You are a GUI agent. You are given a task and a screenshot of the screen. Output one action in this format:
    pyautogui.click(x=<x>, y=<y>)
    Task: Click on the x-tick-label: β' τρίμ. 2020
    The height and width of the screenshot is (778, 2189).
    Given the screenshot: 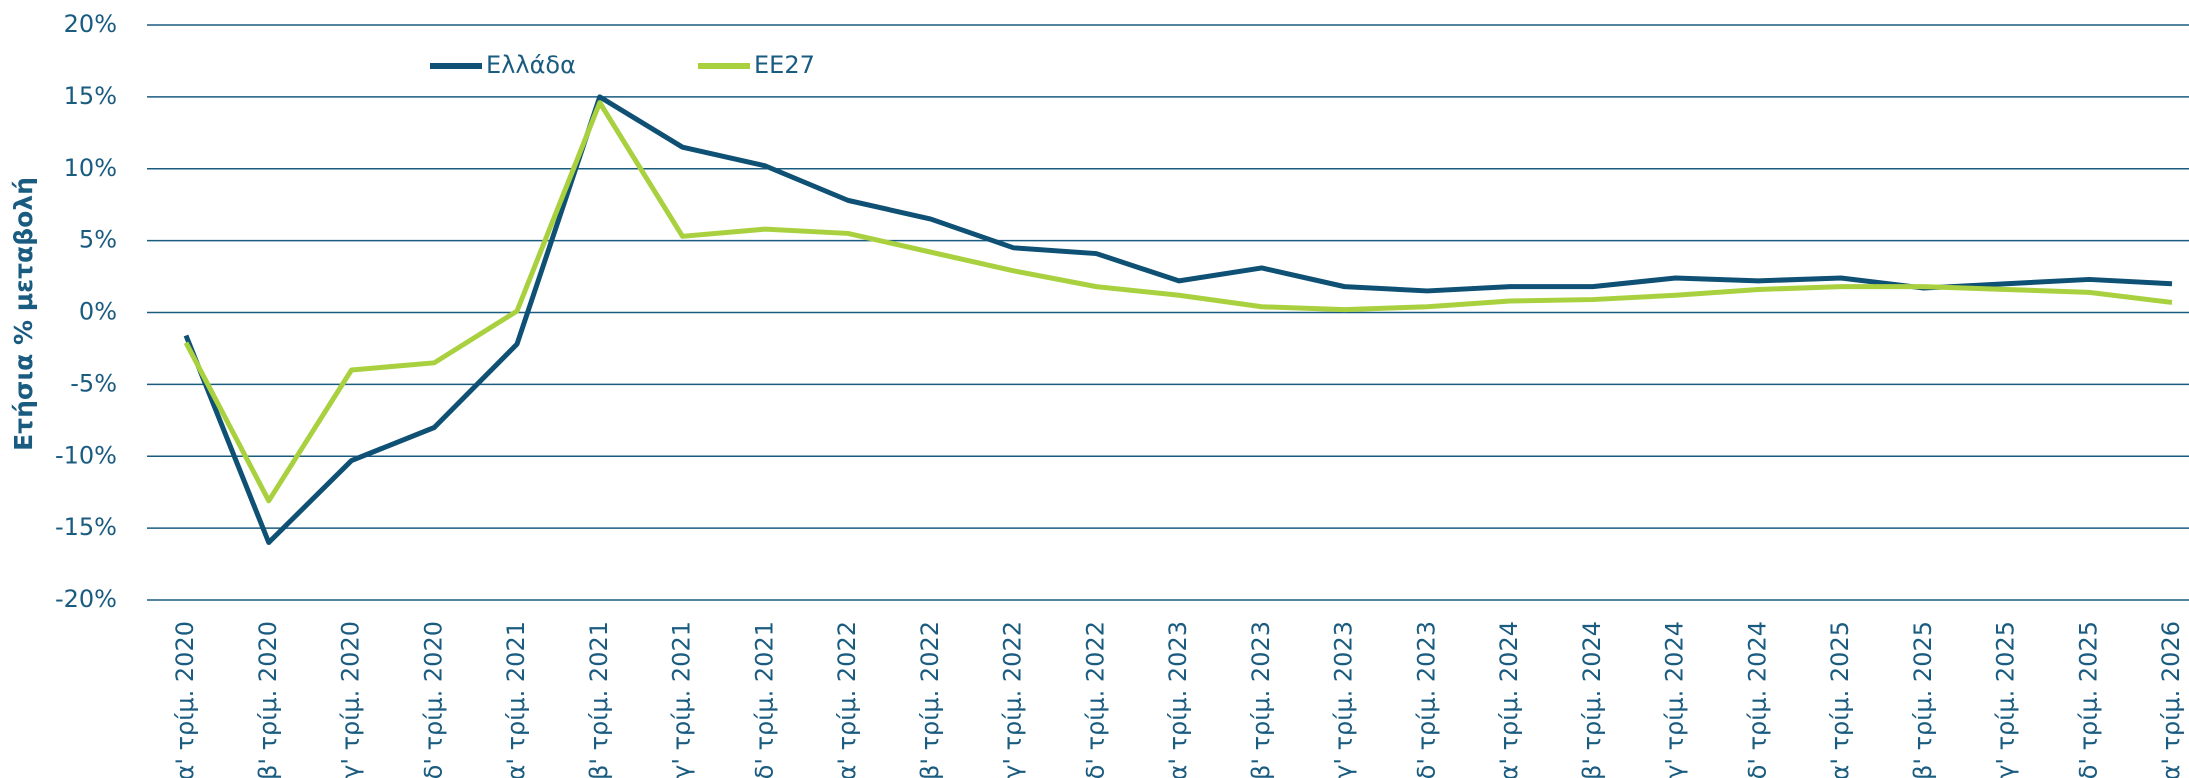 What is the action you would take?
    pyautogui.click(x=268, y=699)
    